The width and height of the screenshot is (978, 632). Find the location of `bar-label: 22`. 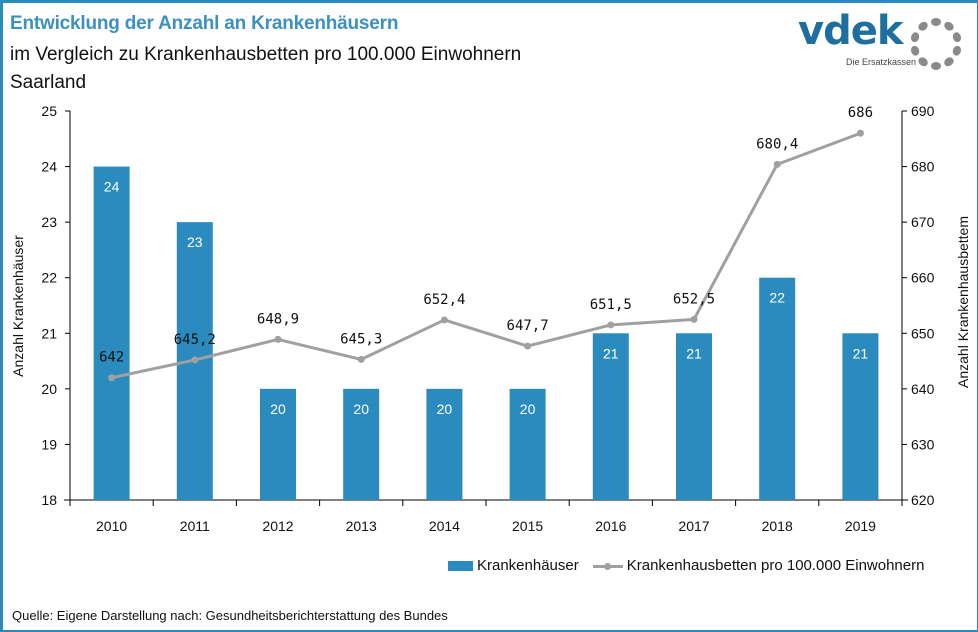

bar-label: 22 is located at coordinates (777, 298).